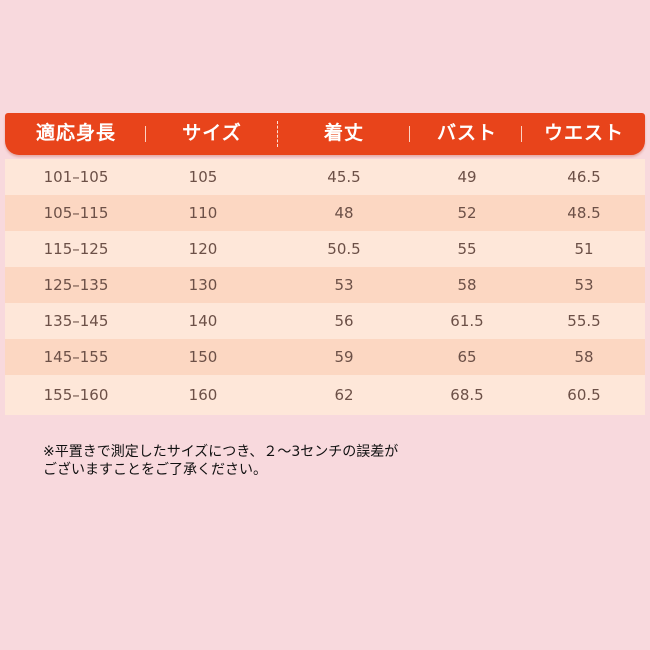 The width and height of the screenshot is (650, 650). What do you see at coordinates (325, 321) in the screenshot?
I see `table-row: 135–145 140 56 61.5 55.5` at bounding box center [325, 321].